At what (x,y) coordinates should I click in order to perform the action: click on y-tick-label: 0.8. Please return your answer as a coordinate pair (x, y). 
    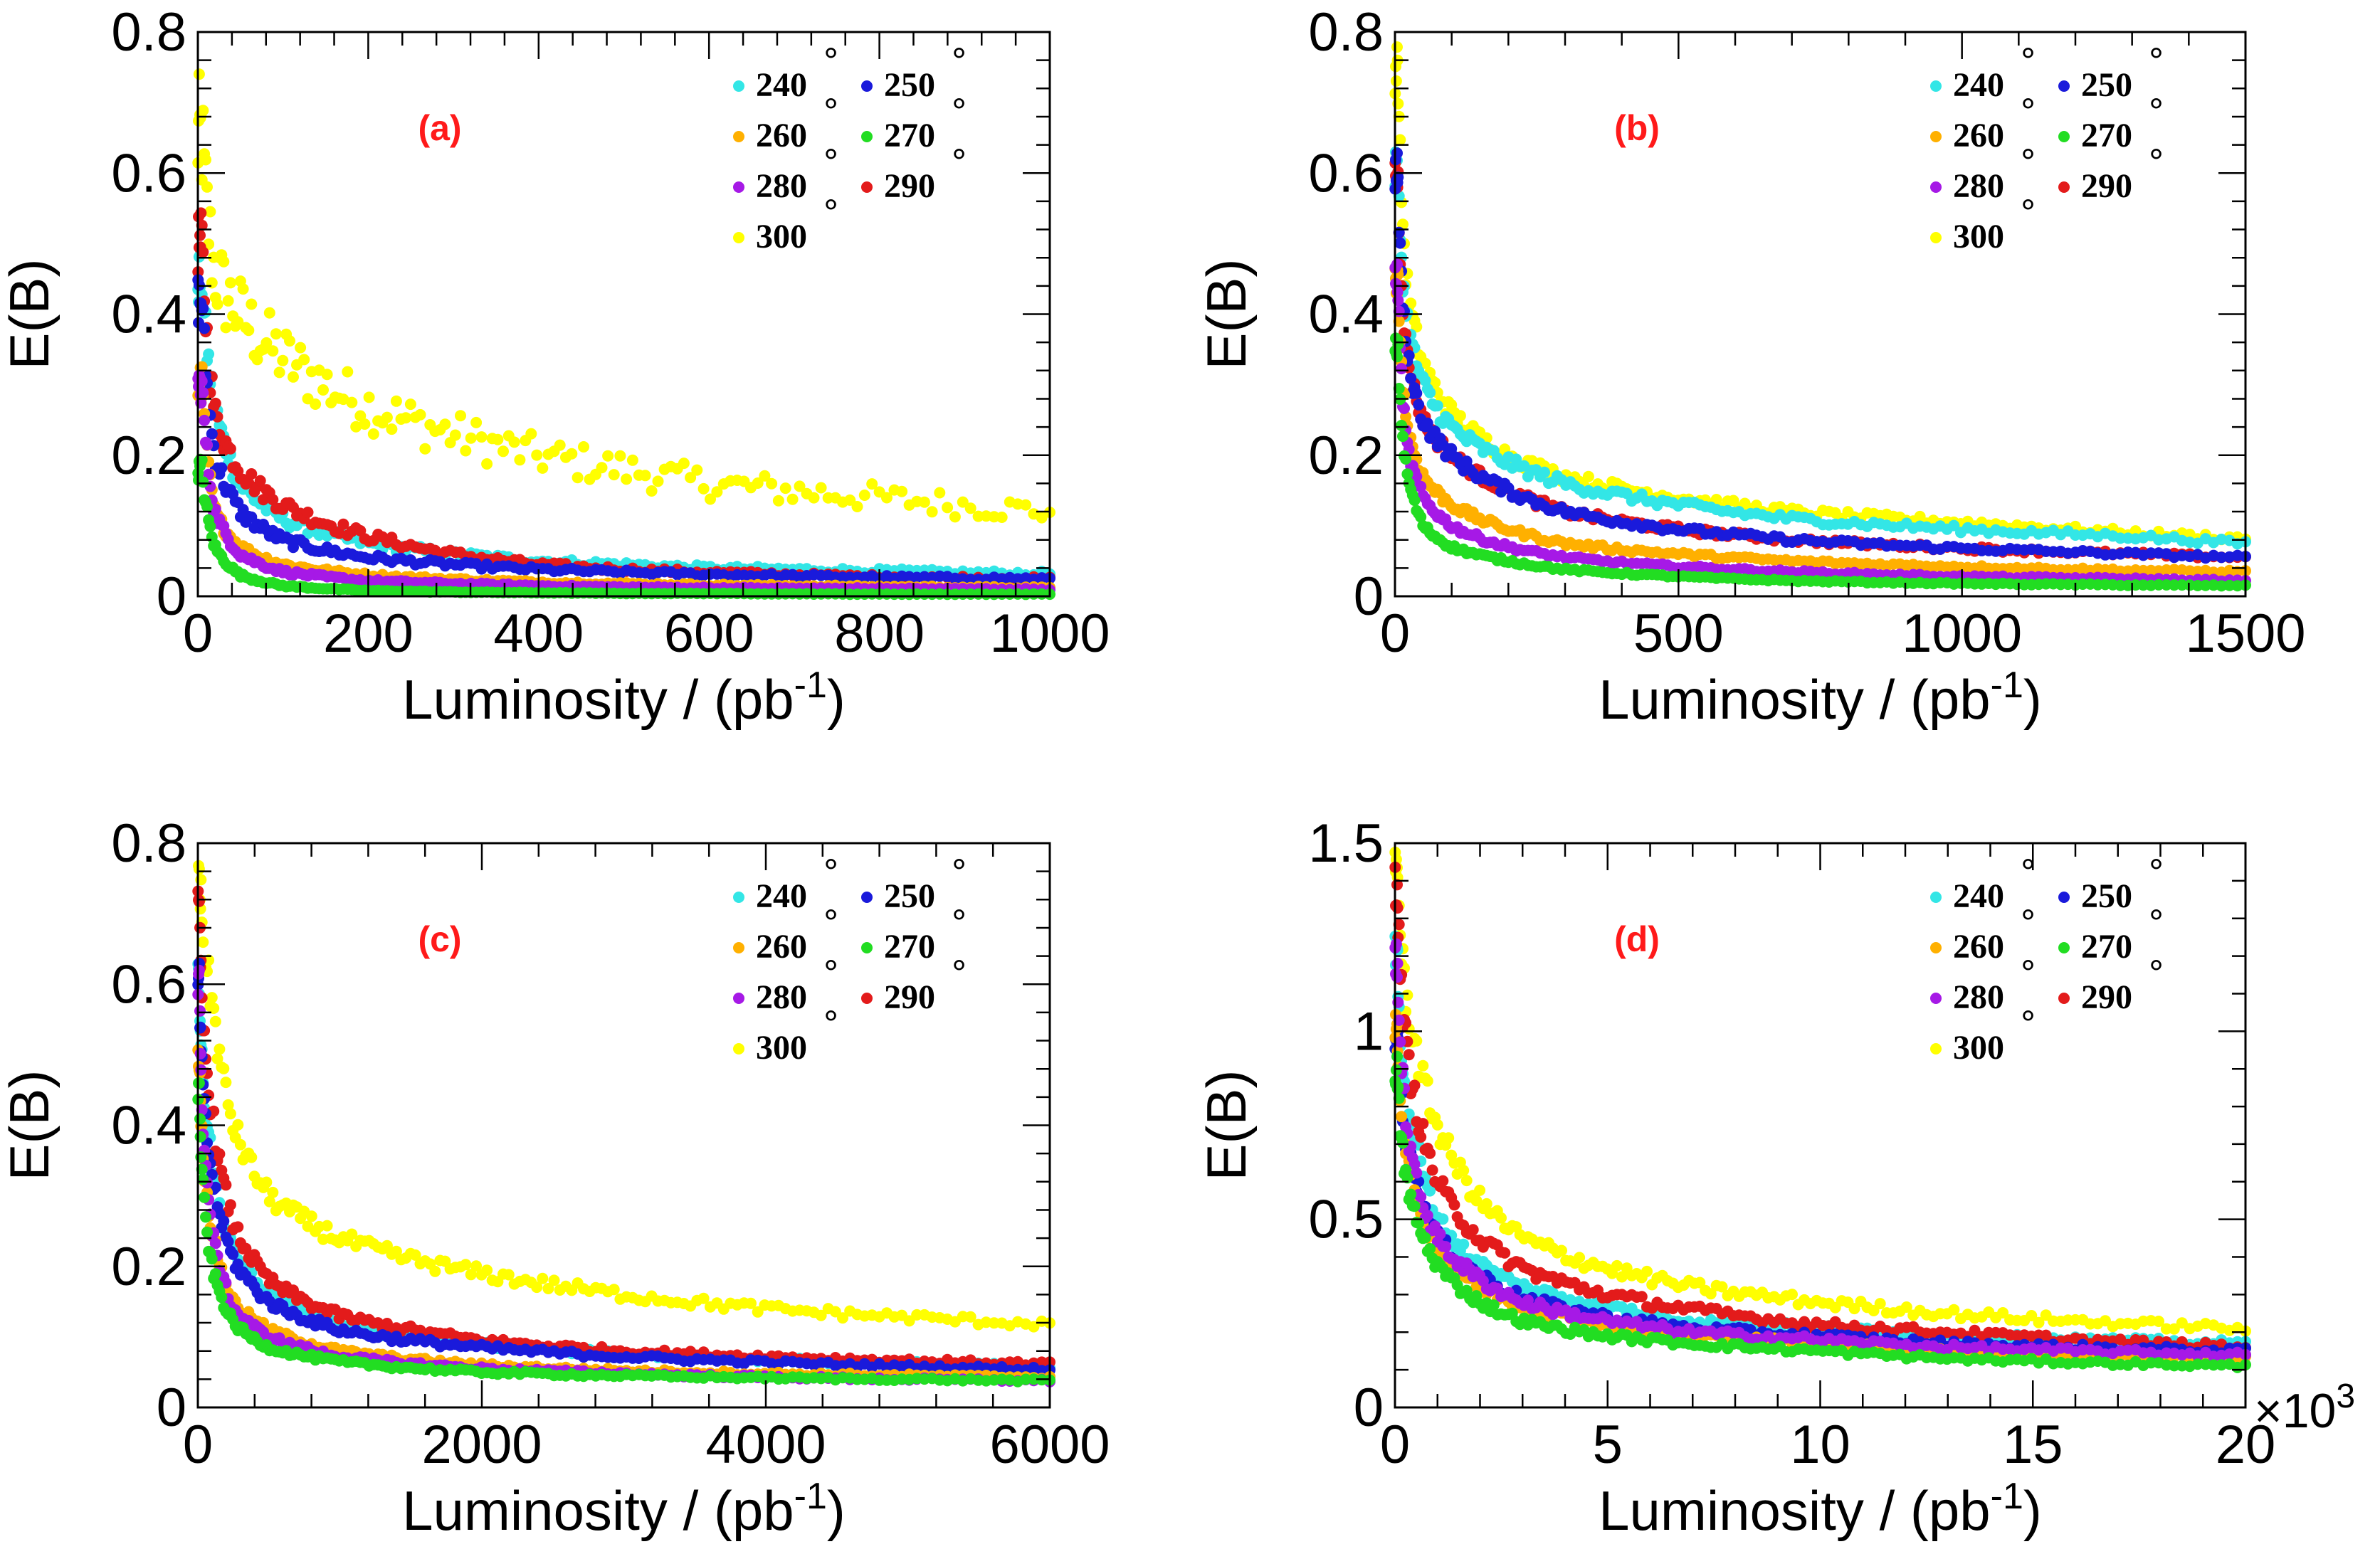
    Looking at the image, I should click on (148, 844).